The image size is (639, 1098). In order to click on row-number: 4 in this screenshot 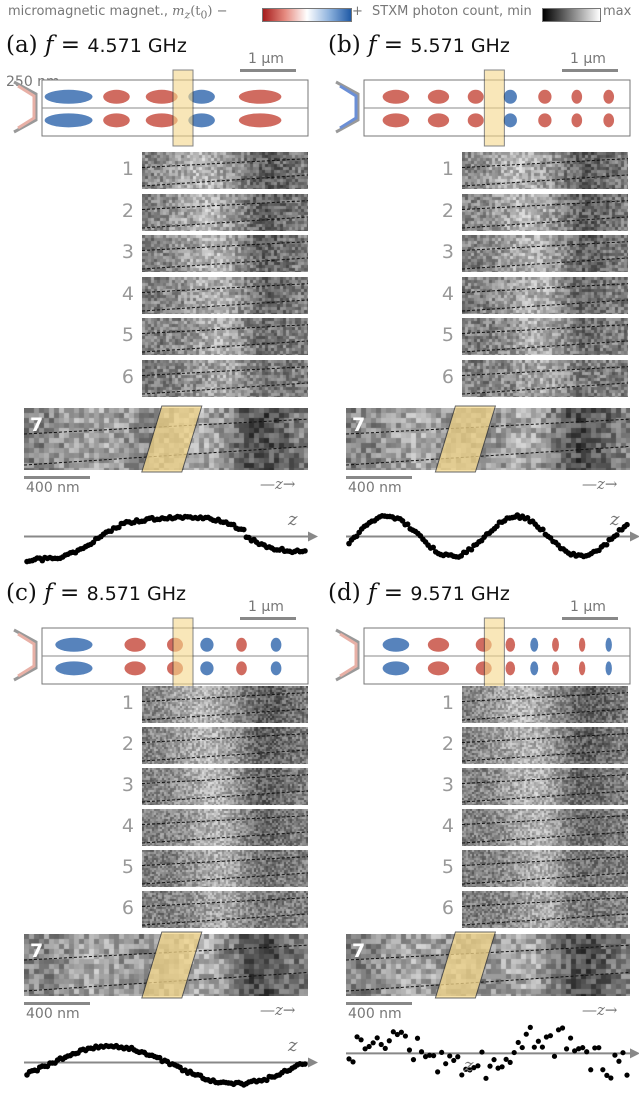, I will do `click(127, 294)`.